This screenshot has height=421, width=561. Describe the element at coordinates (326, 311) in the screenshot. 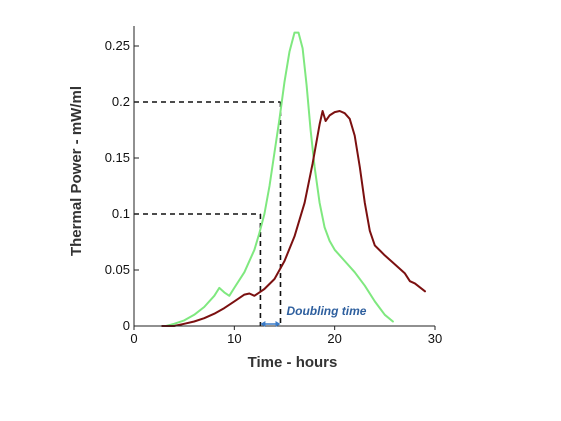

I see `doubling-time-label: Doubling time` at that location.